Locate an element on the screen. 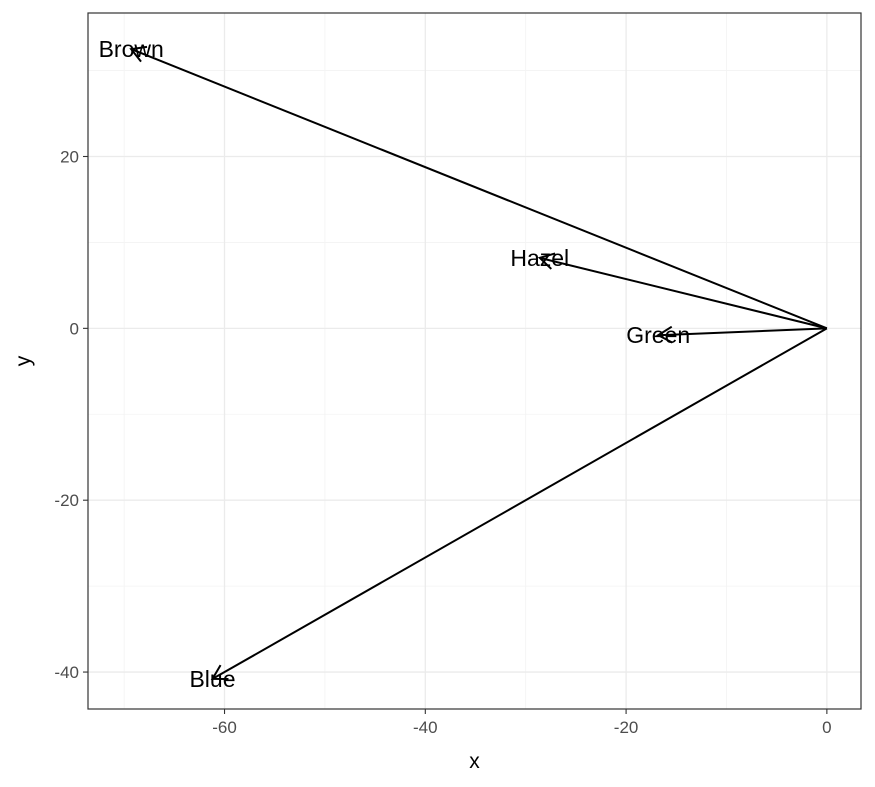 The image size is (875, 787). x-axis: -60 -40 -20 0 is located at coordinates (522, 723).